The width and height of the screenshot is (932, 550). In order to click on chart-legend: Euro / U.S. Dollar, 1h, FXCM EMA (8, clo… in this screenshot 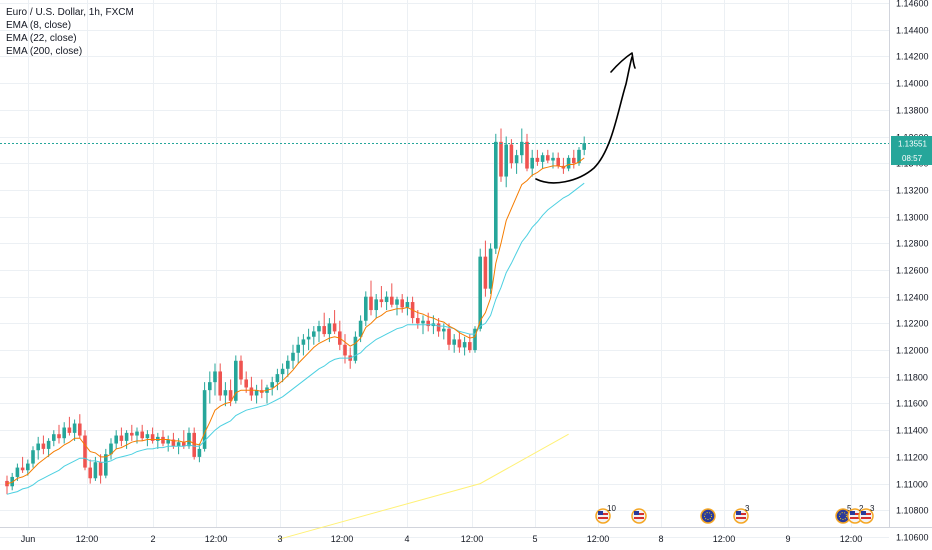, I will do `click(70, 32)`.